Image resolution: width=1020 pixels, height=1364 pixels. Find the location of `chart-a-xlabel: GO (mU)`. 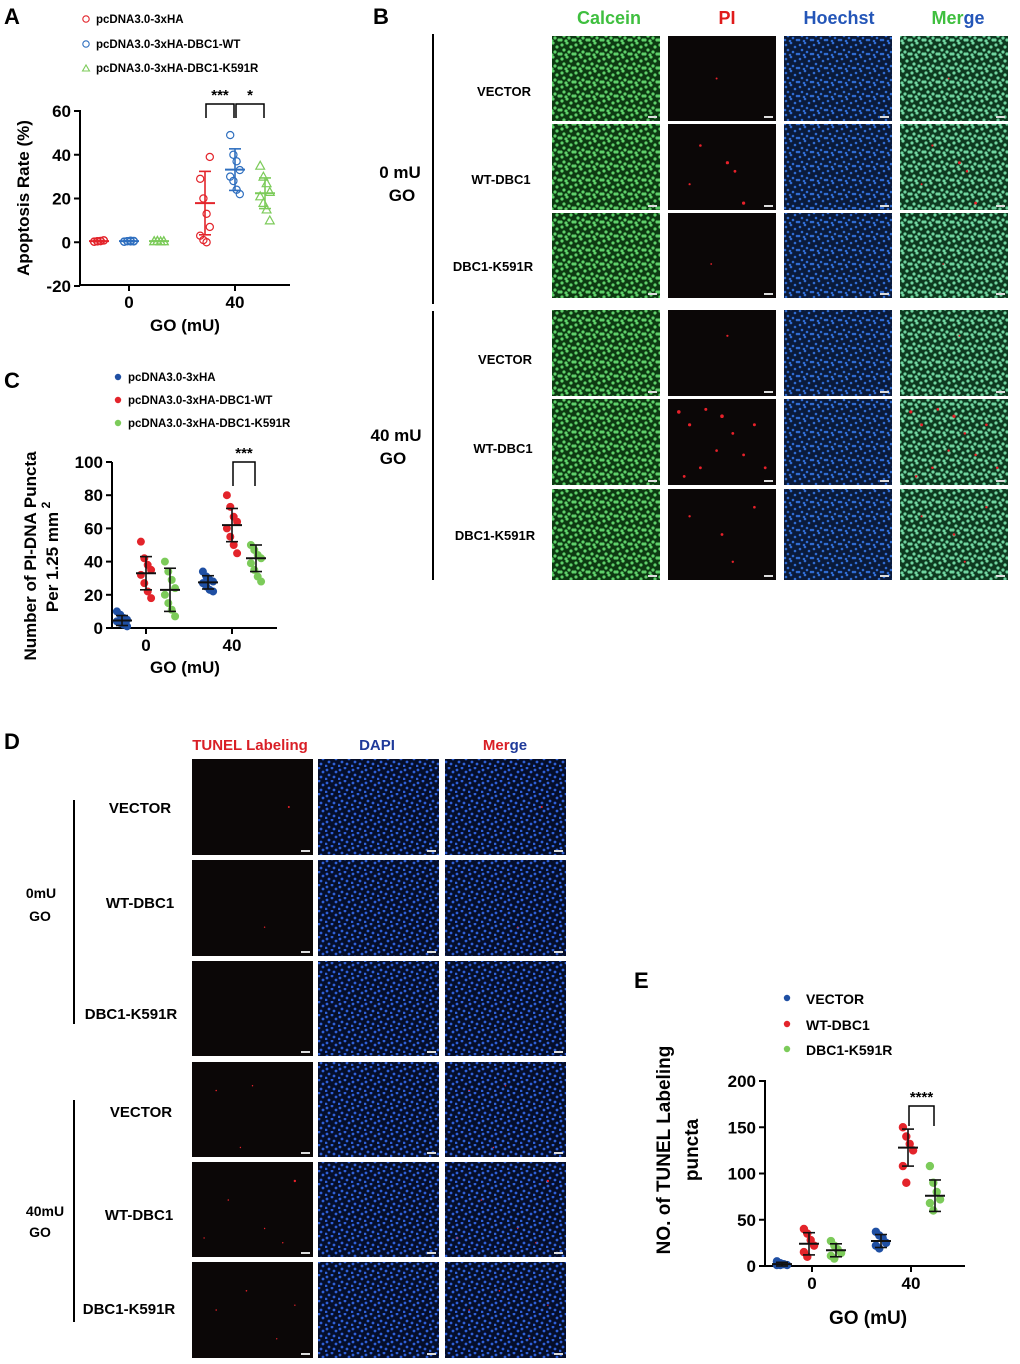

chart-a-xlabel: GO (mU) is located at coordinates (185, 325).